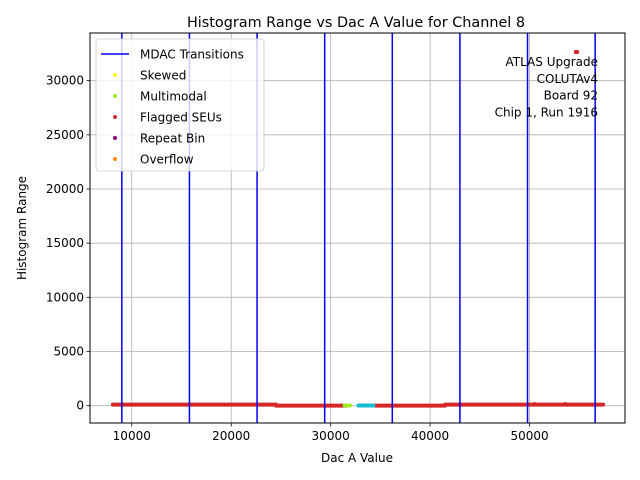 This screenshot has height=480, width=640. What do you see at coordinates (22, 228) in the screenshot?
I see `y-axis-label: Histogram Range` at bounding box center [22, 228].